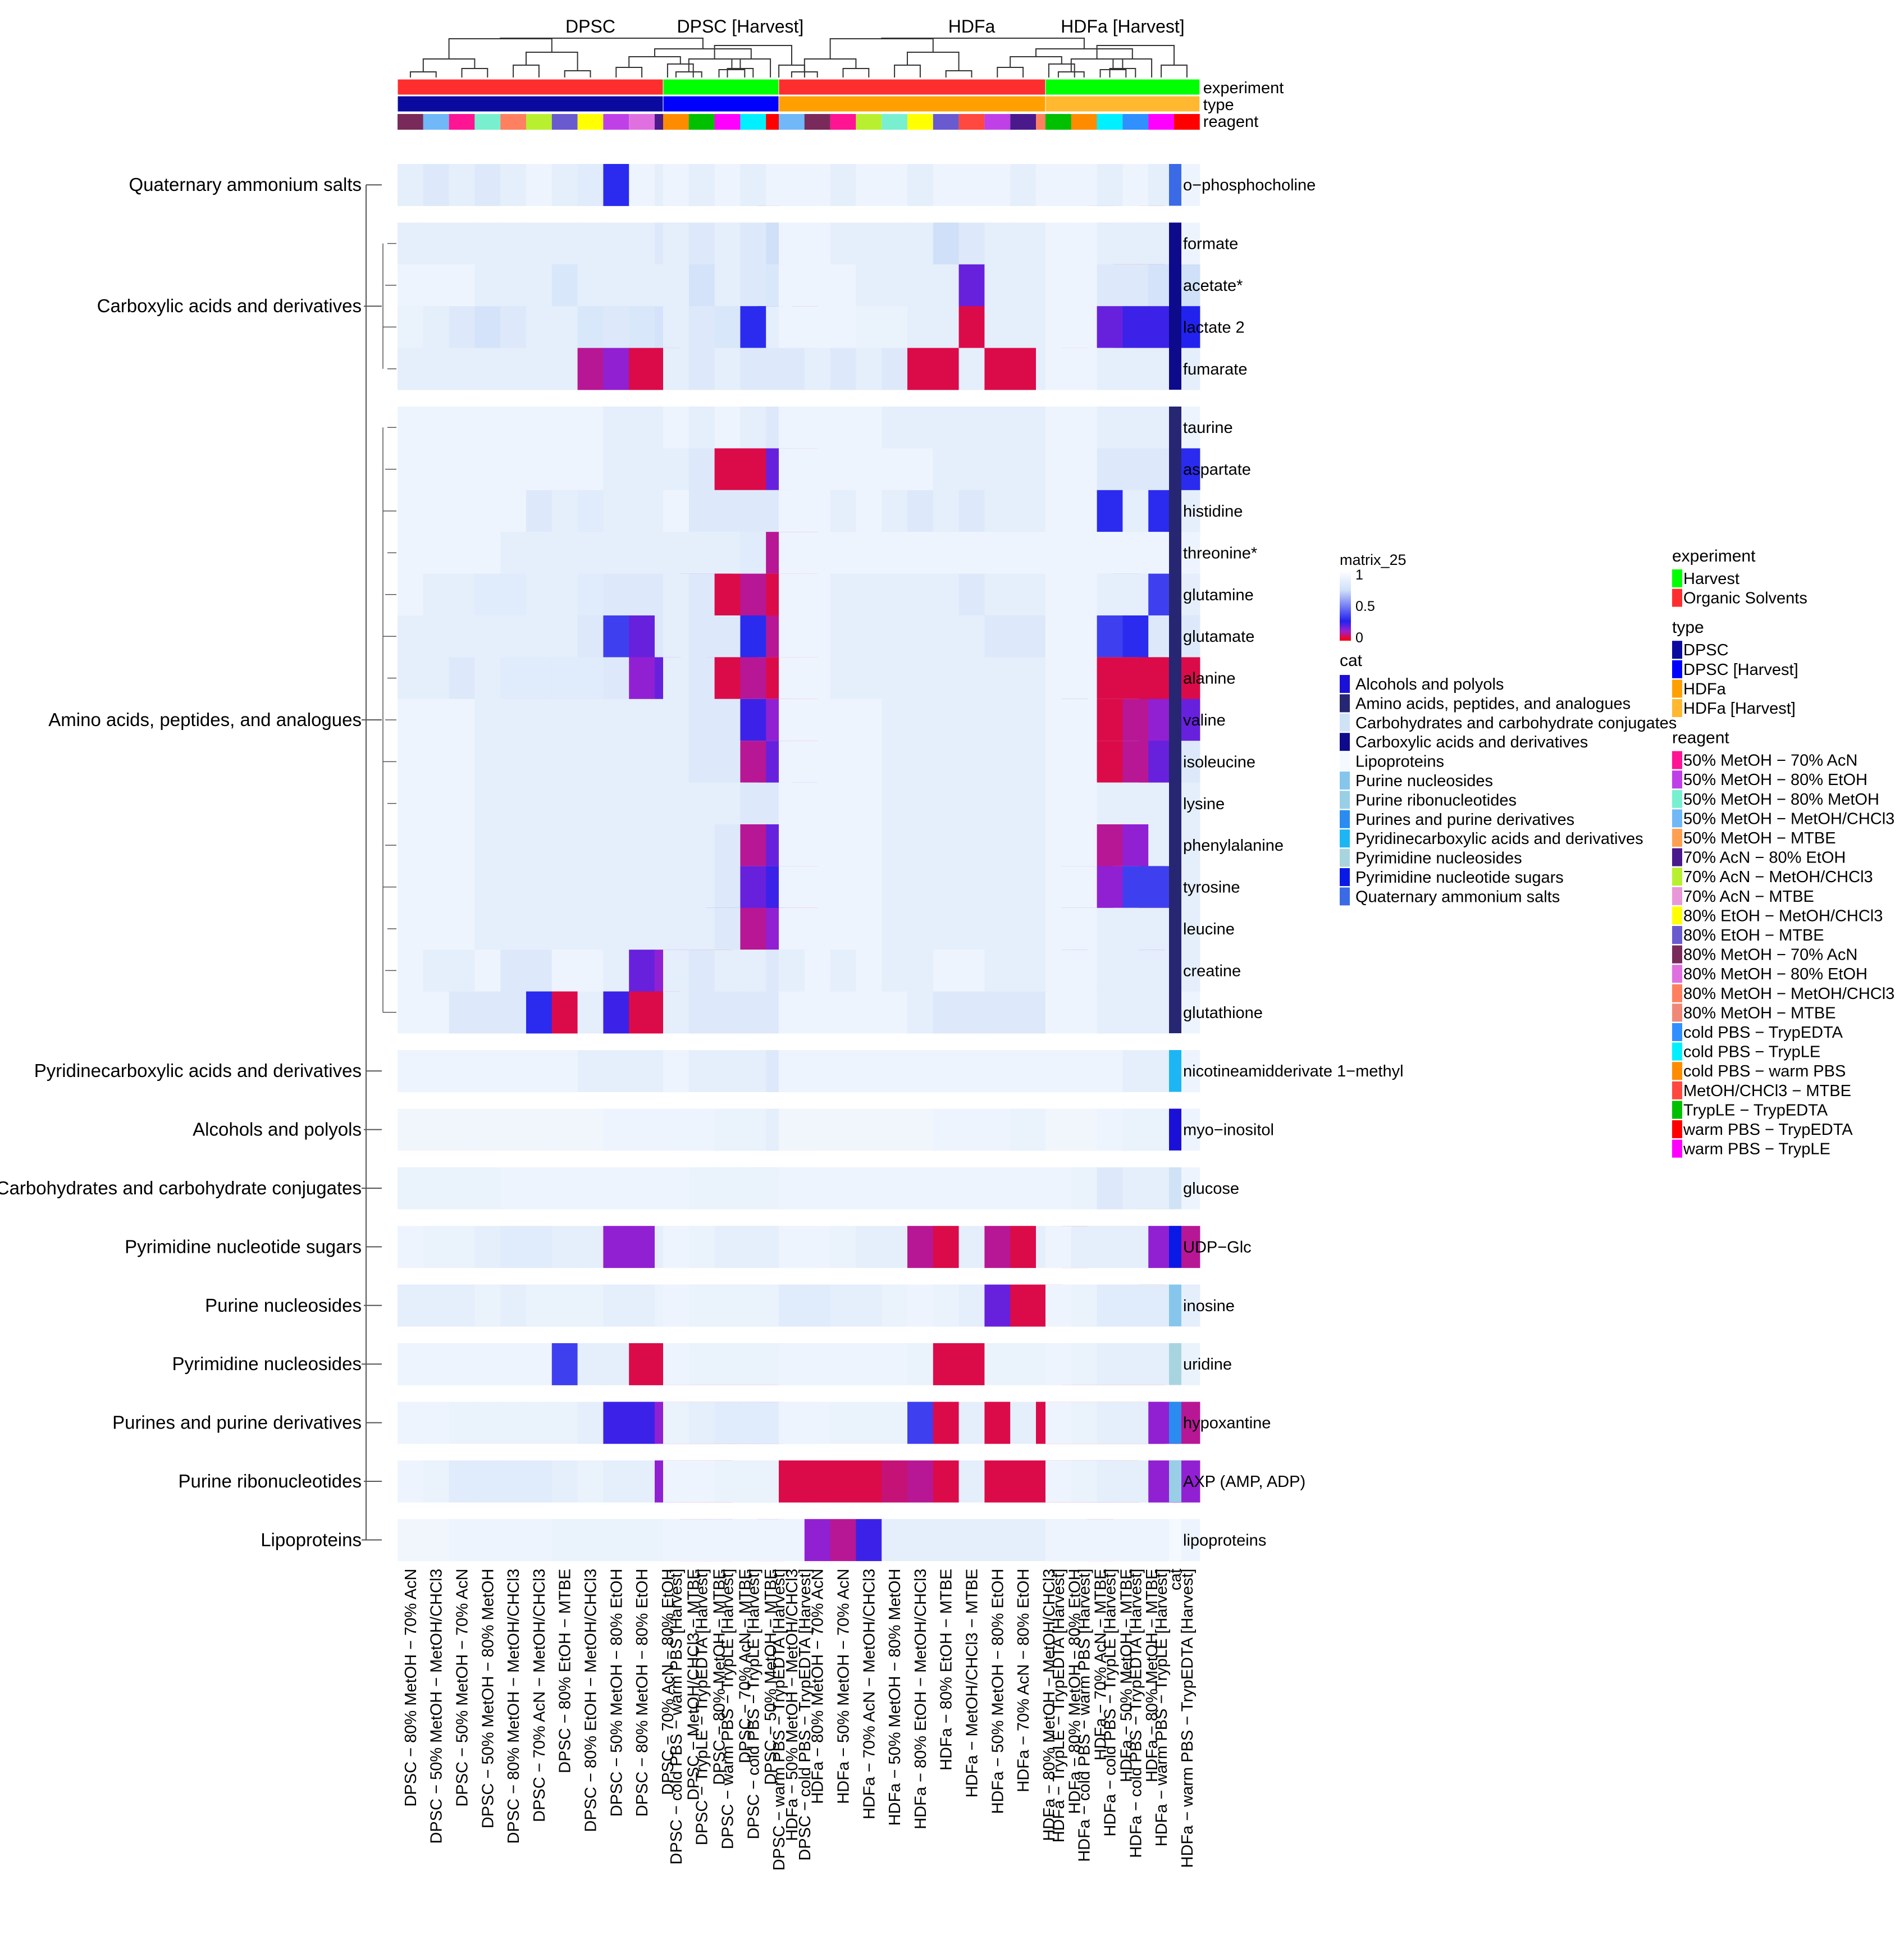 The width and height of the screenshot is (1904, 1953). What do you see at coordinates (1152, 1675) in the screenshot?
I see `column-label: HDFa − 80% MetOH − MTBE` at bounding box center [1152, 1675].